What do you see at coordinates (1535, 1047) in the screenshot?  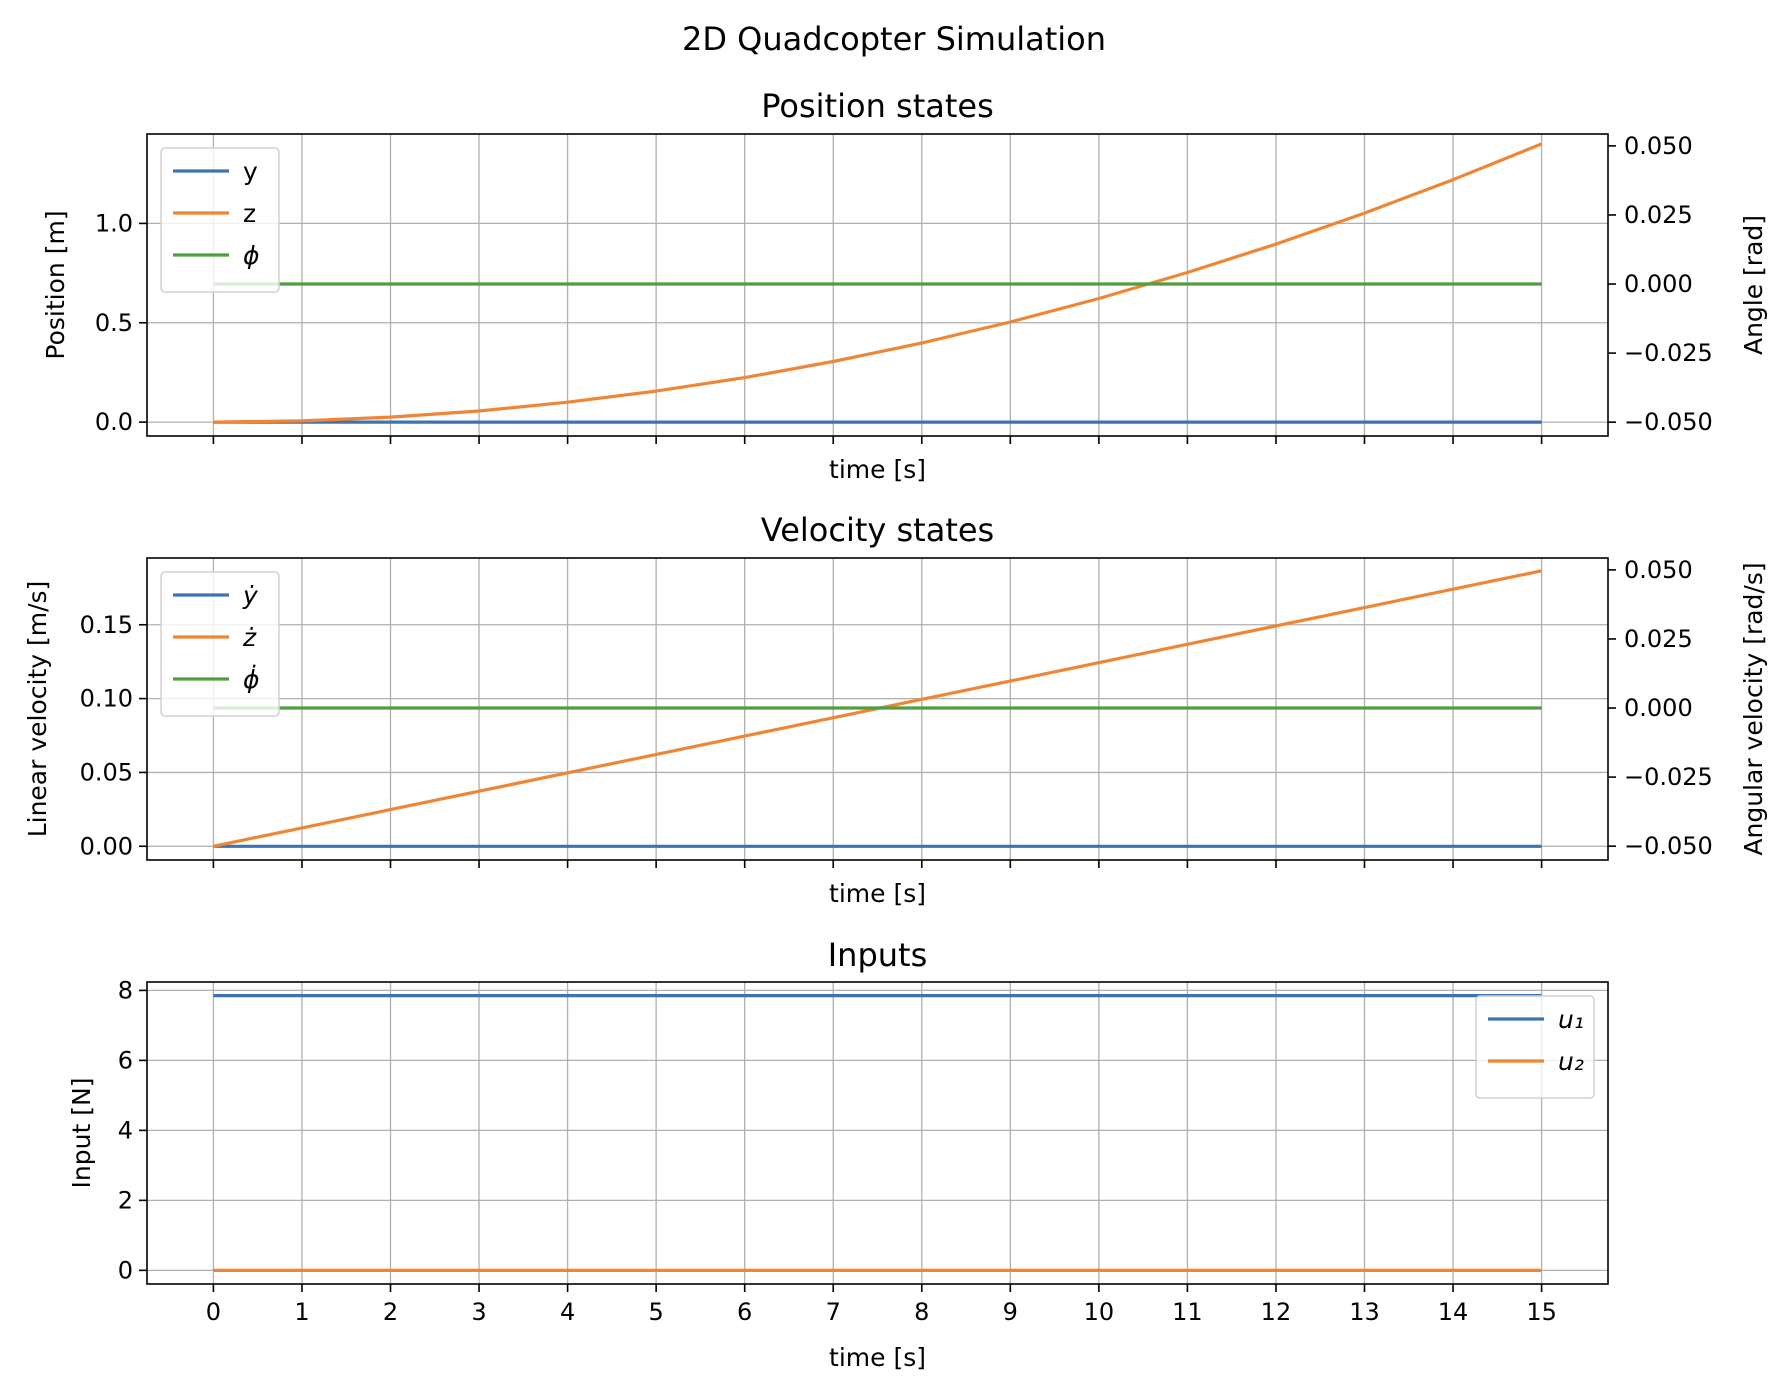 I see `legend-box` at bounding box center [1535, 1047].